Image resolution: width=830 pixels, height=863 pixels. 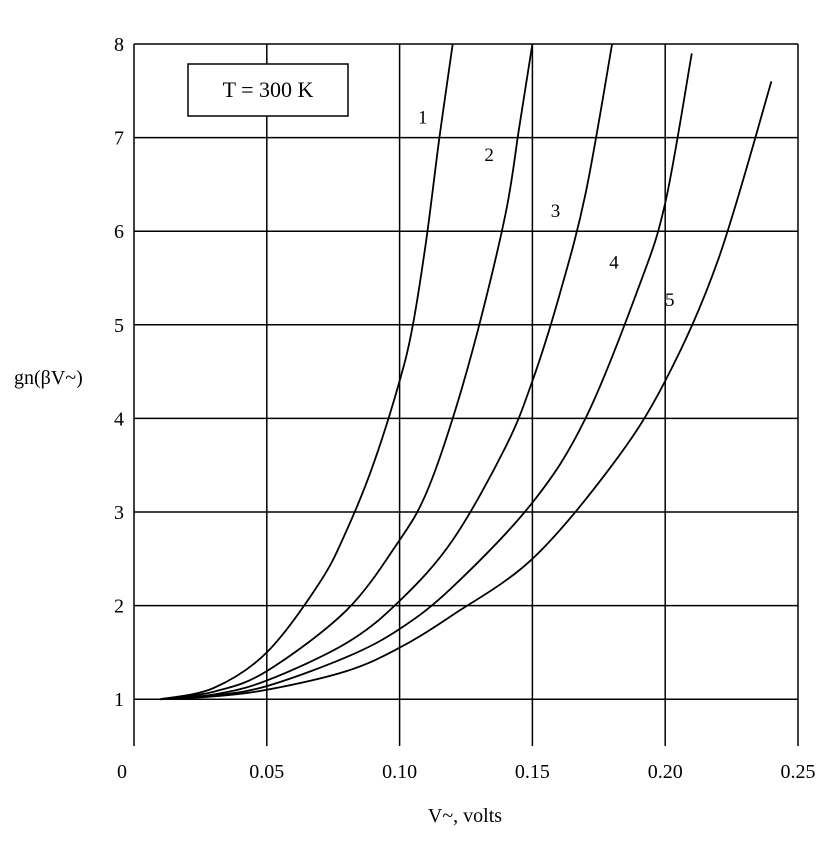 I want to click on y-tick-label: 2, so click(x=119, y=607).